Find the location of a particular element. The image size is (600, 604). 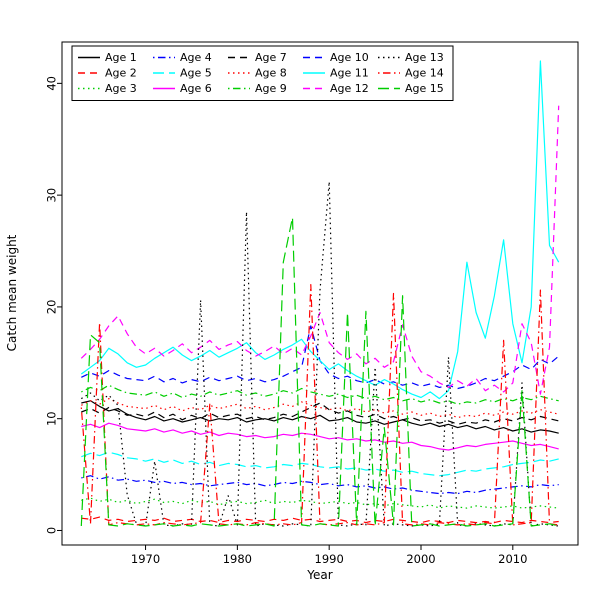

legend-label-age-3: Age 3 is located at coordinates (121, 88).